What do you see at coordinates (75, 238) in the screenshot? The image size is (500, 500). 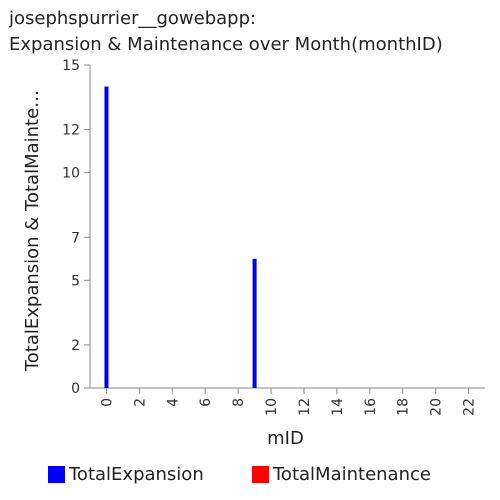 I see `y-tick-label: 7` at bounding box center [75, 238].